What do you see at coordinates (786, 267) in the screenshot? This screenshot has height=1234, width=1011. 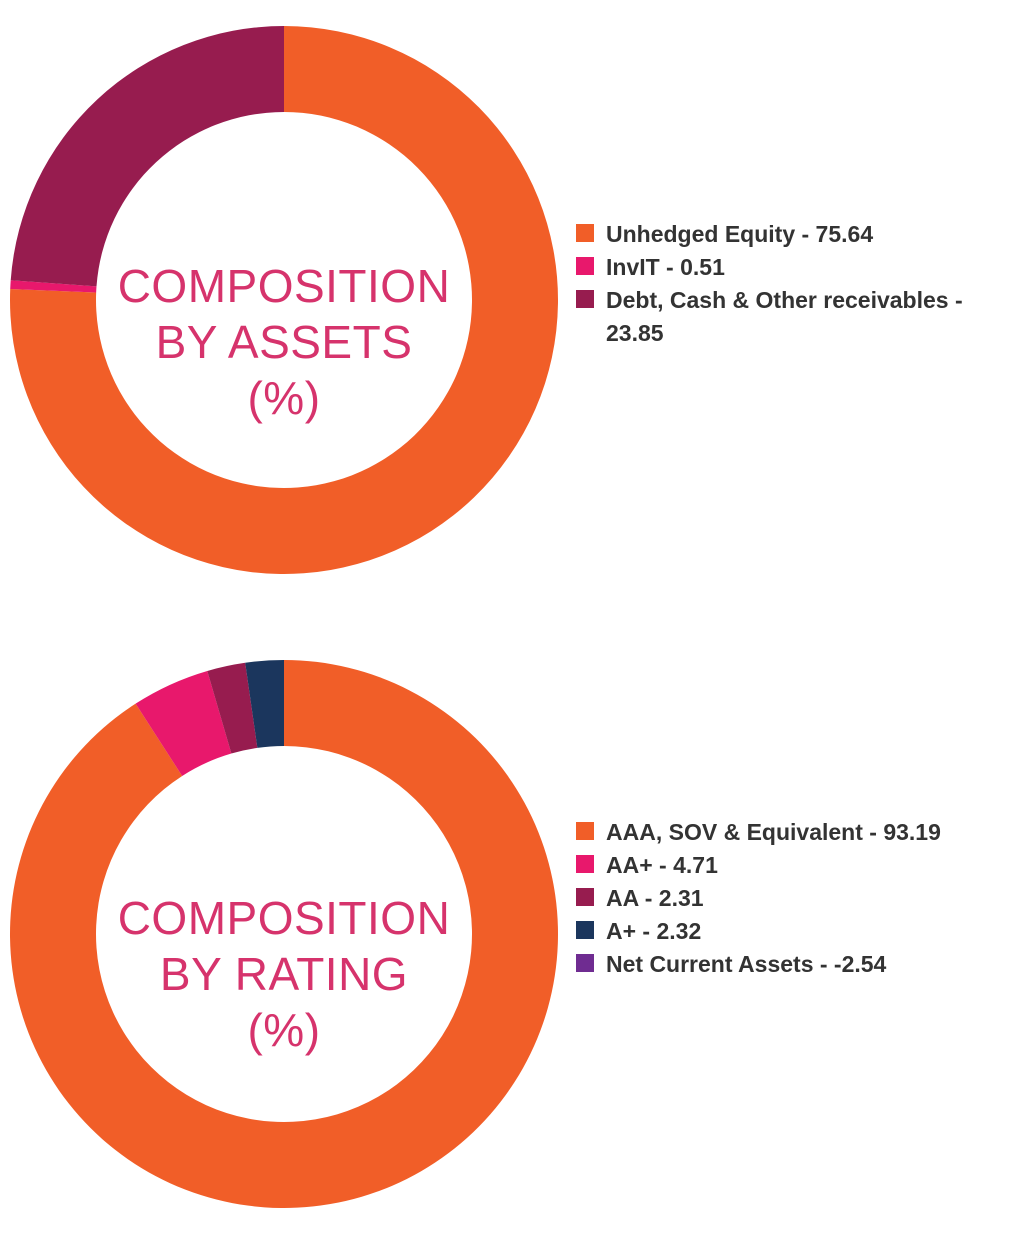 I see `assets-legend-item: InvIT - 0.51` at bounding box center [786, 267].